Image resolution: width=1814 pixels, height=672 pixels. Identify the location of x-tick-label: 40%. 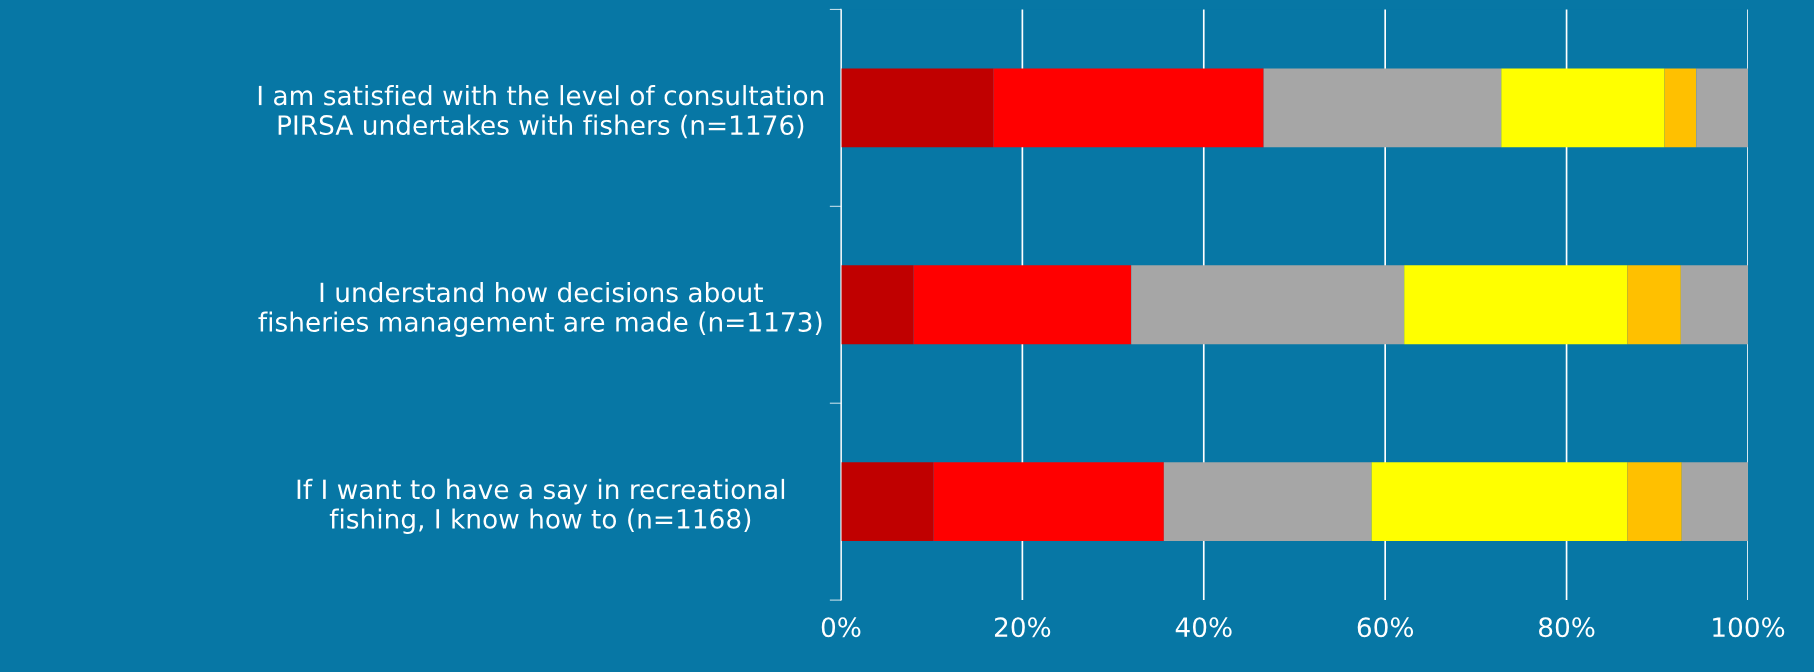
(1203, 627).